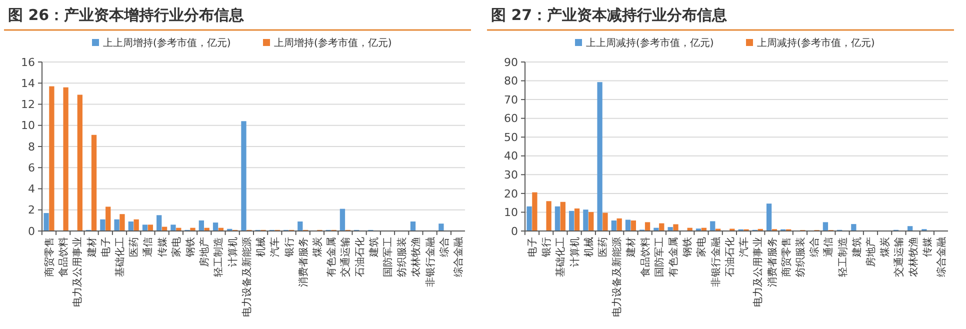 The width and height of the screenshot is (966, 329). I want to click on y-tick-label: 50, so click(511, 137).